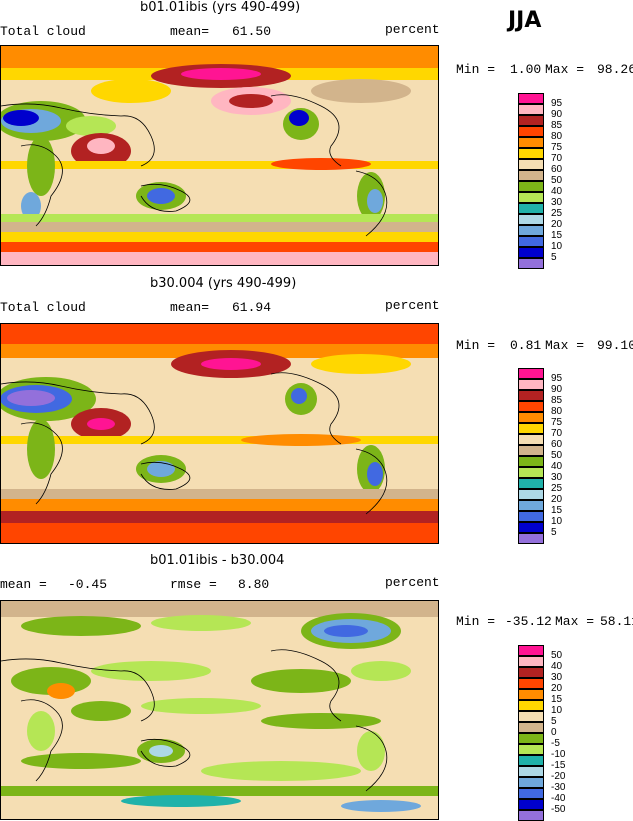  Describe the element at coordinates (43, 31) in the screenshot. I see `panel1-field-label: Total cloud` at that location.